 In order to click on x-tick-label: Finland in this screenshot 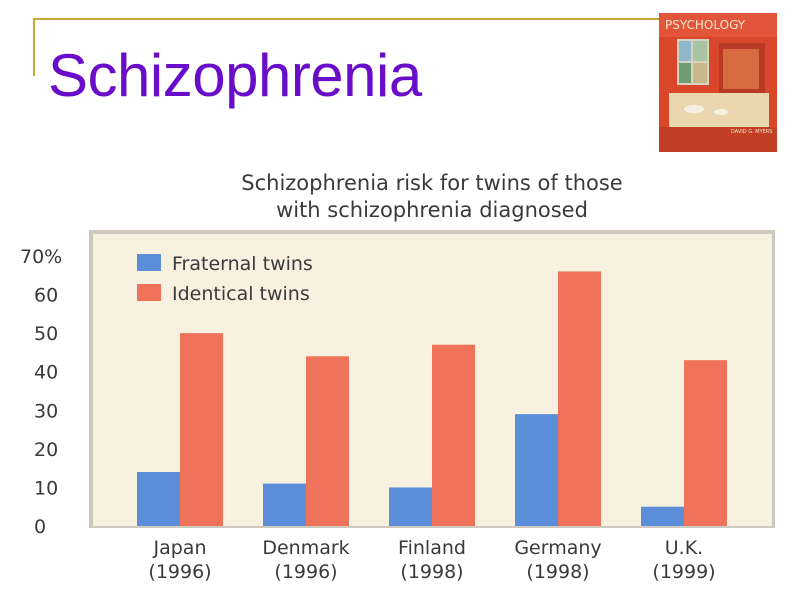, I will do `click(432, 548)`.